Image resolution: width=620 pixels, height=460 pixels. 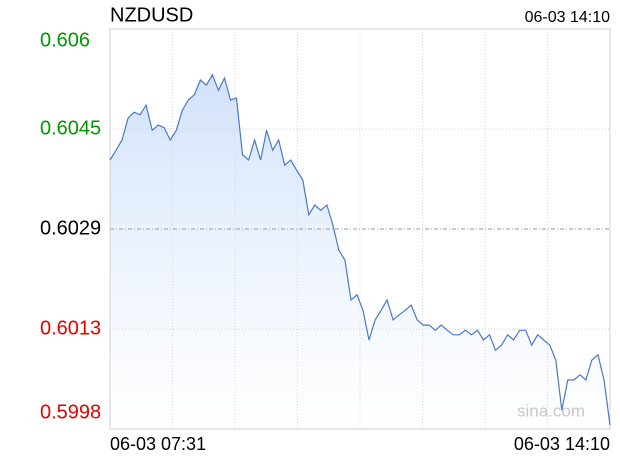 I want to click on timestamp: 06-03 14:10, so click(x=568, y=17).